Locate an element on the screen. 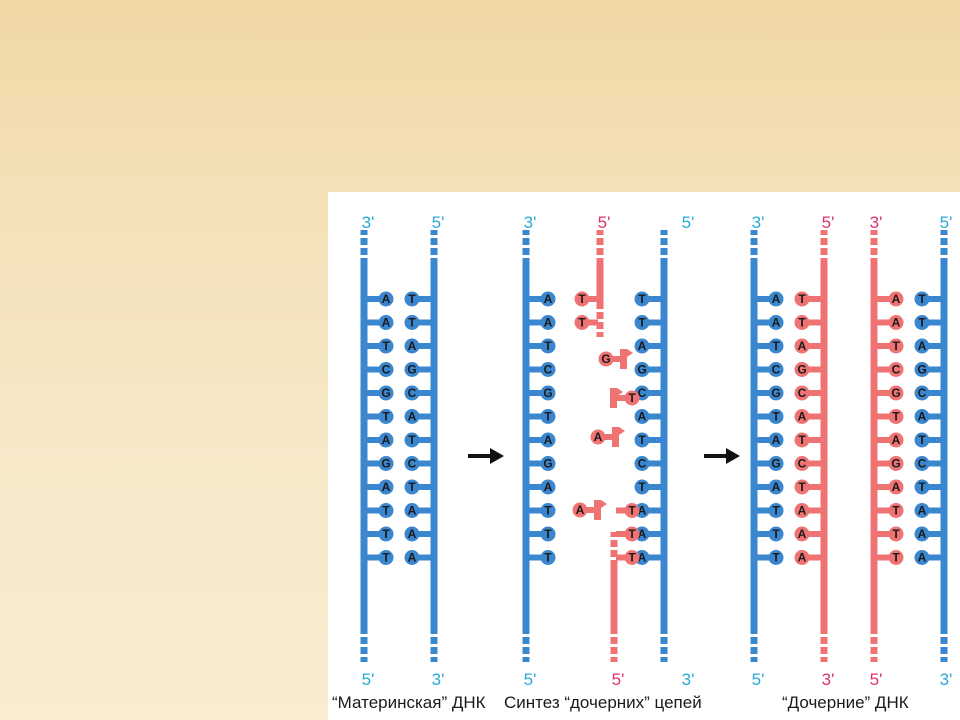  daughter1-left-base: C is located at coordinates (770, 369).